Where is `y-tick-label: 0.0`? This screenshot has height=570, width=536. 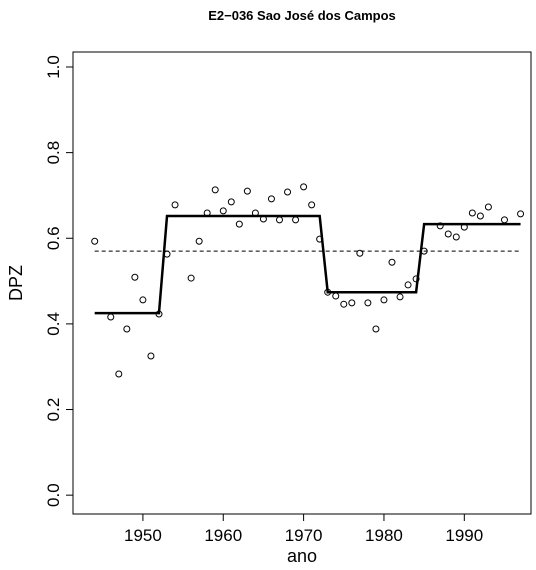
y-tick-label: 0.0 is located at coordinates (53, 495).